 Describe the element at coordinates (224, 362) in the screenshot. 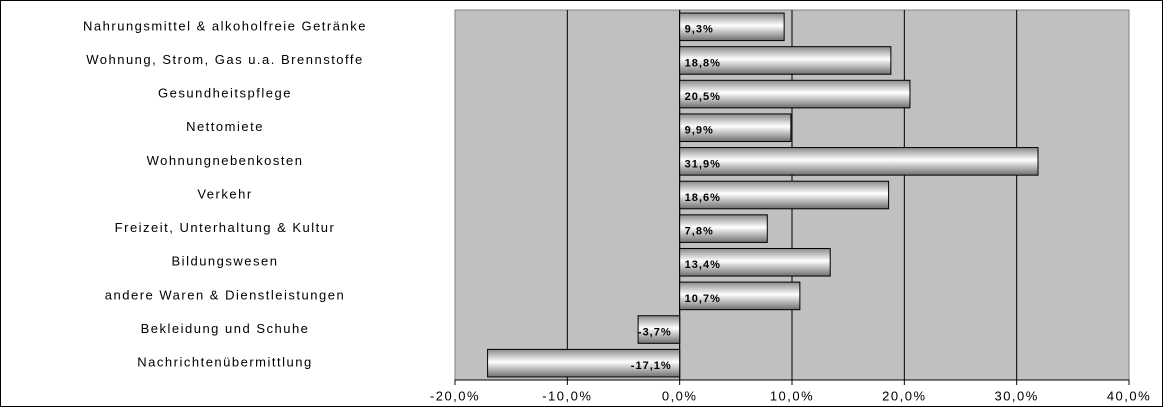

I see `category-label: Nachrichtenübermittlung` at that location.